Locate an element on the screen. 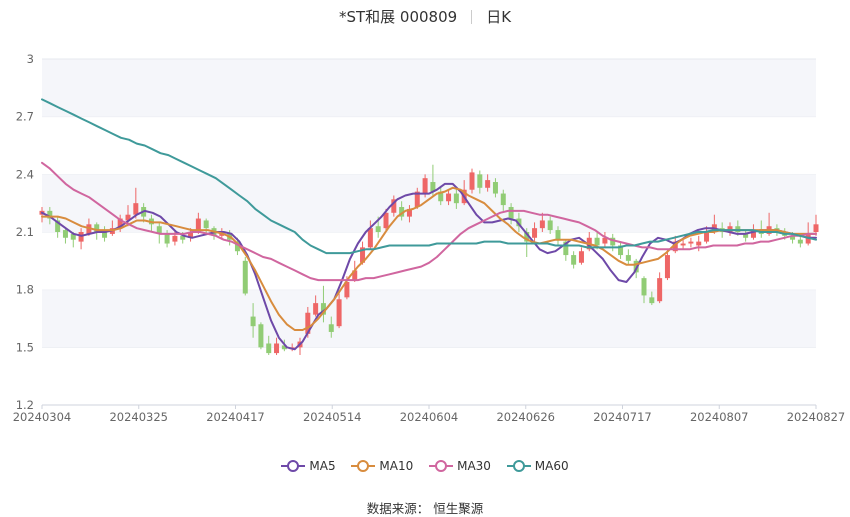 The image size is (850, 517). legend-label-ma60: MA60 is located at coordinates (551, 466).